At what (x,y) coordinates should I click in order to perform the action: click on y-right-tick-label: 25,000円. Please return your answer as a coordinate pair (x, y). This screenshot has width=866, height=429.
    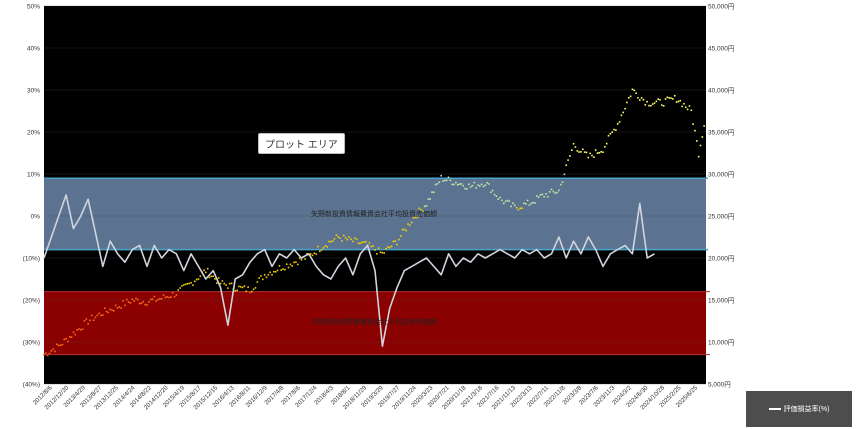
    Looking at the image, I should click on (721, 217).